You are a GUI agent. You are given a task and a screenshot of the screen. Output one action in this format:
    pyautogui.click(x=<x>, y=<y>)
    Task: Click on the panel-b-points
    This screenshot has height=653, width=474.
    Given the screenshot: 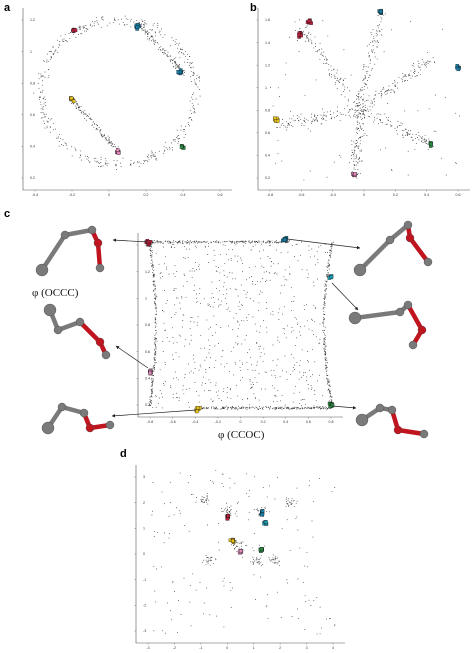 What is the action you would take?
    pyautogui.click(x=365, y=95)
    